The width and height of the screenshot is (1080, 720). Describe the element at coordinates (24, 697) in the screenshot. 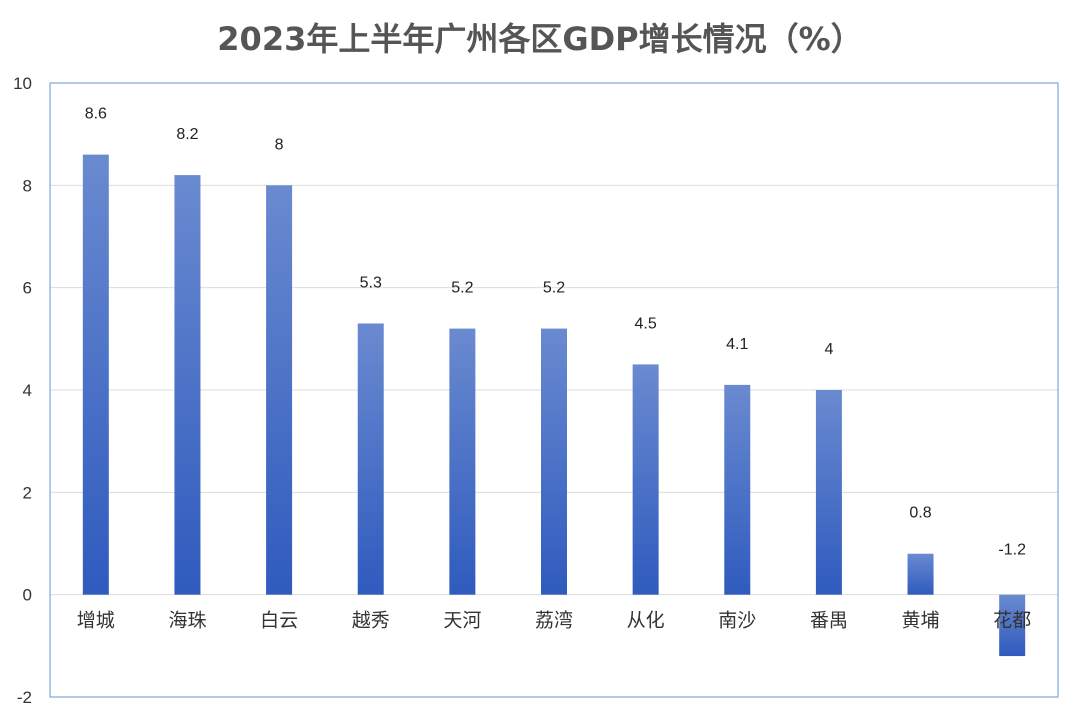

I see `y-tick-label: -2` at that location.